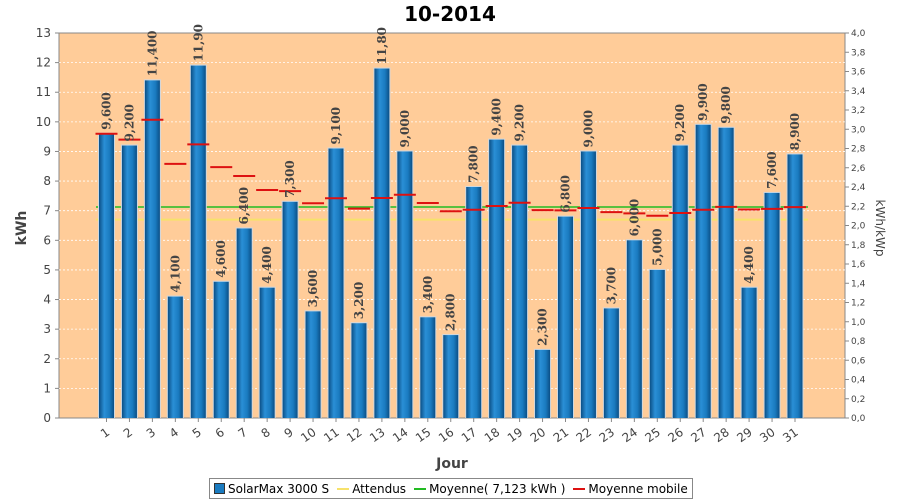 This screenshot has height=500, width=900. What do you see at coordinates (543, 327) in the screenshot?
I see `data-label: 2,300` at bounding box center [543, 327].